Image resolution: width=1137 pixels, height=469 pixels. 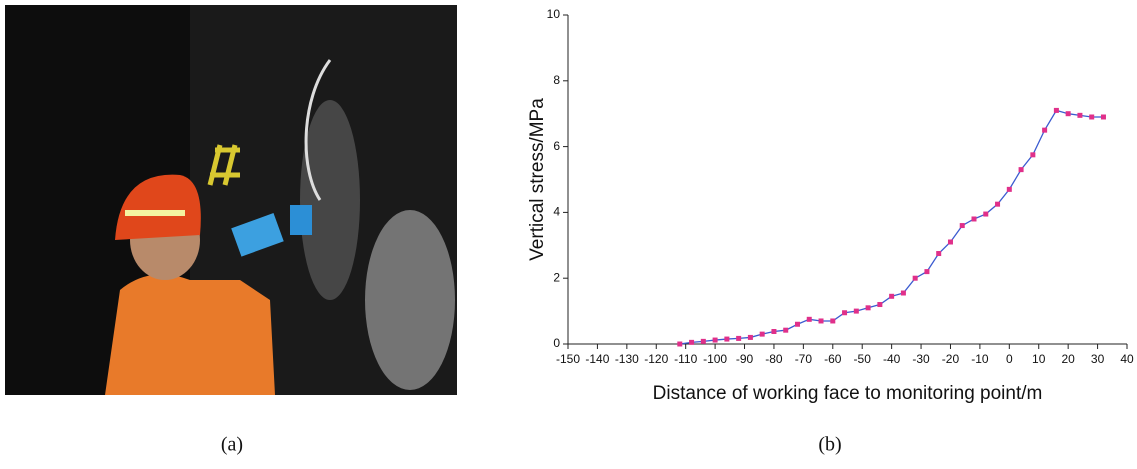 What do you see at coordinates (863, 359) in the screenshot?
I see `x-tick-label: -50` at bounding box center [863, 359].